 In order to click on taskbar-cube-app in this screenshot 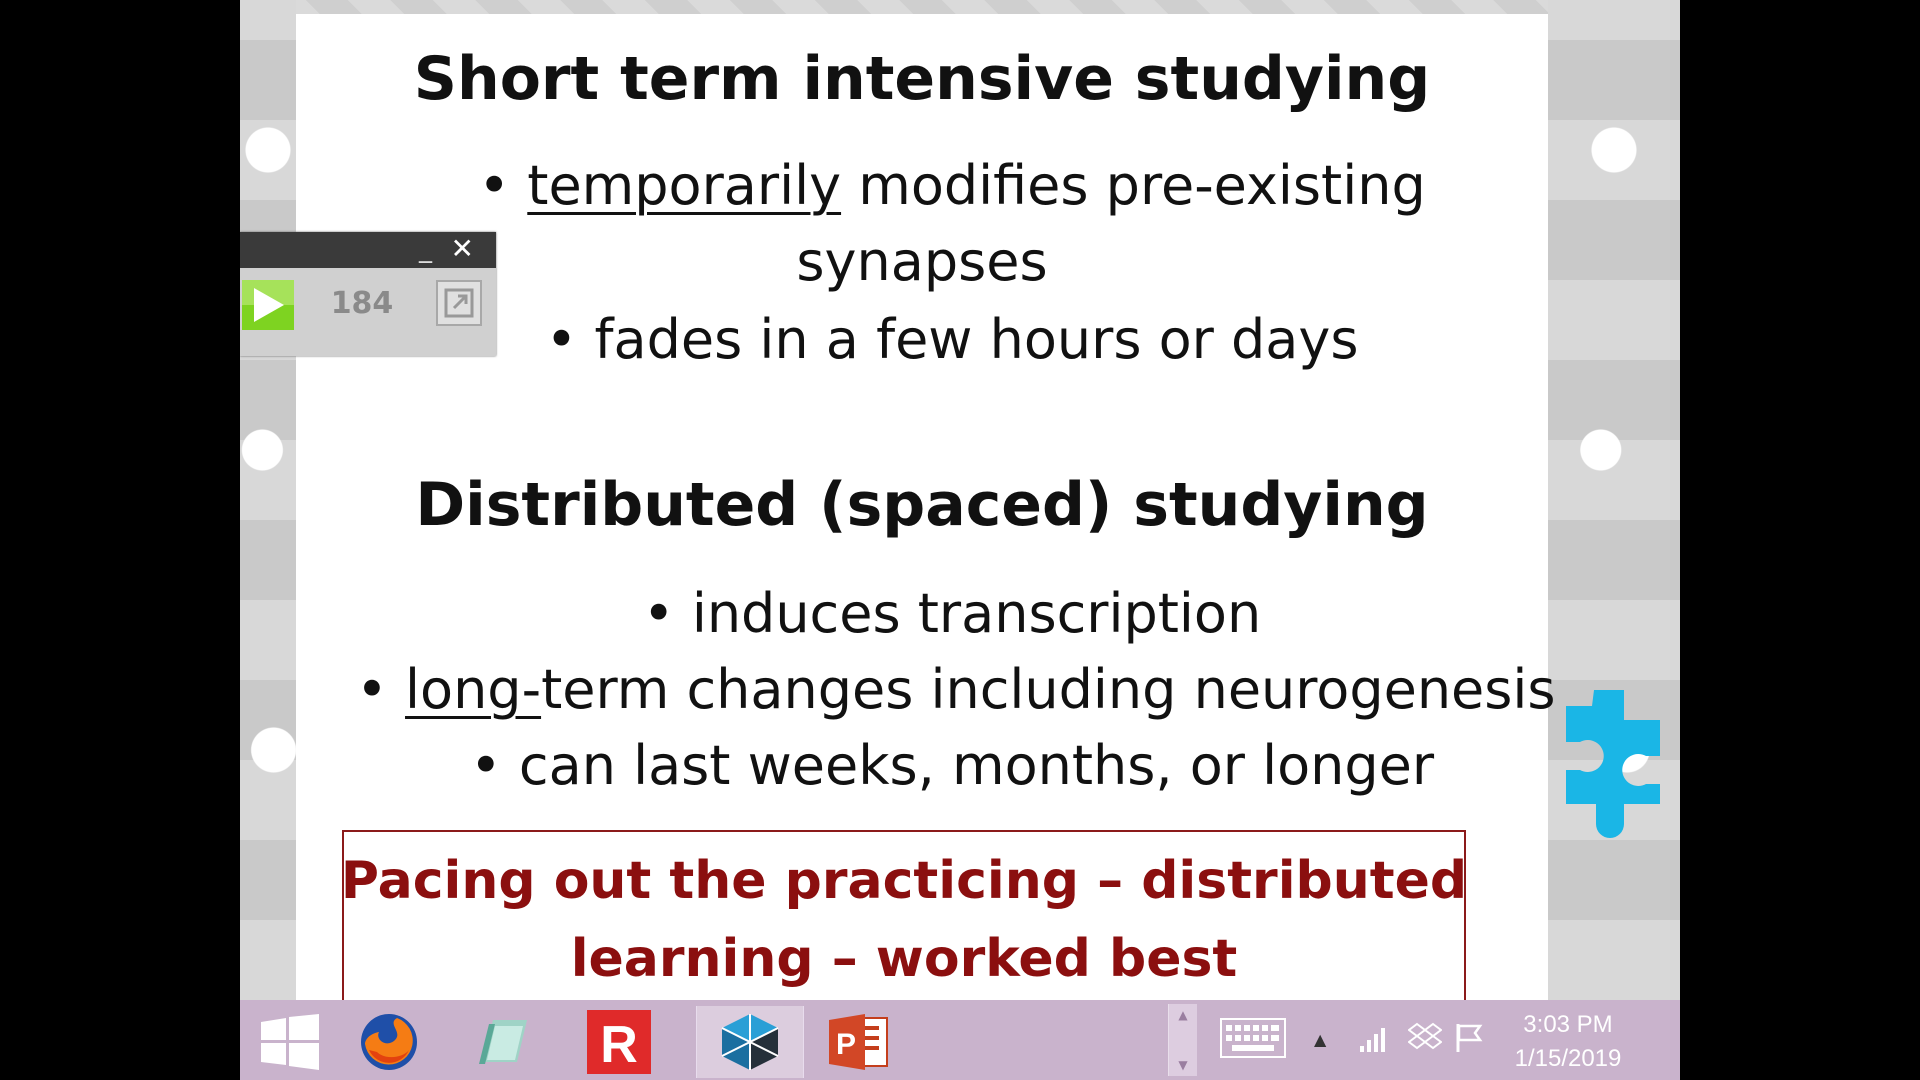, I will do `click(750, 1042)`.